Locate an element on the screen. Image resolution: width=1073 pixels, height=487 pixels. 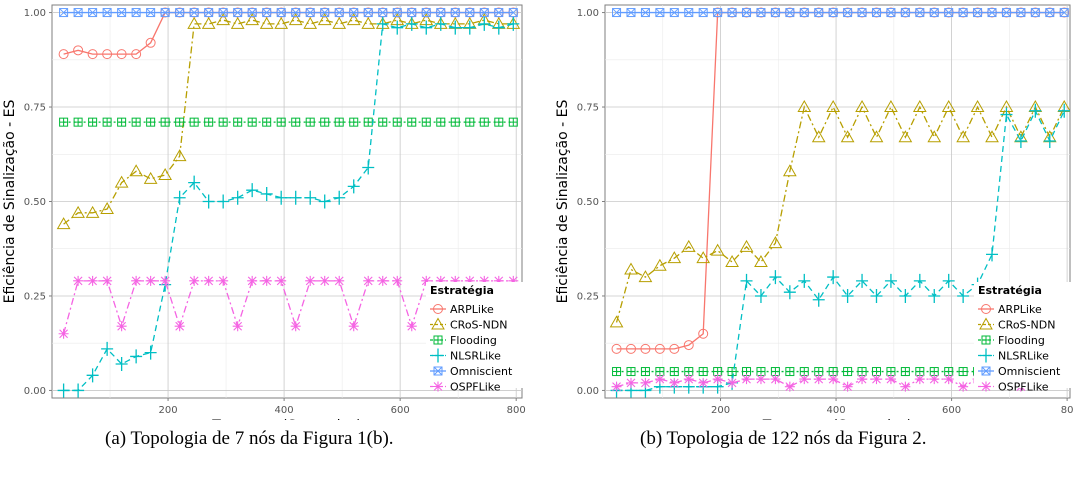
y-tick-label: 0.75 is located at coordinates (588, 108).